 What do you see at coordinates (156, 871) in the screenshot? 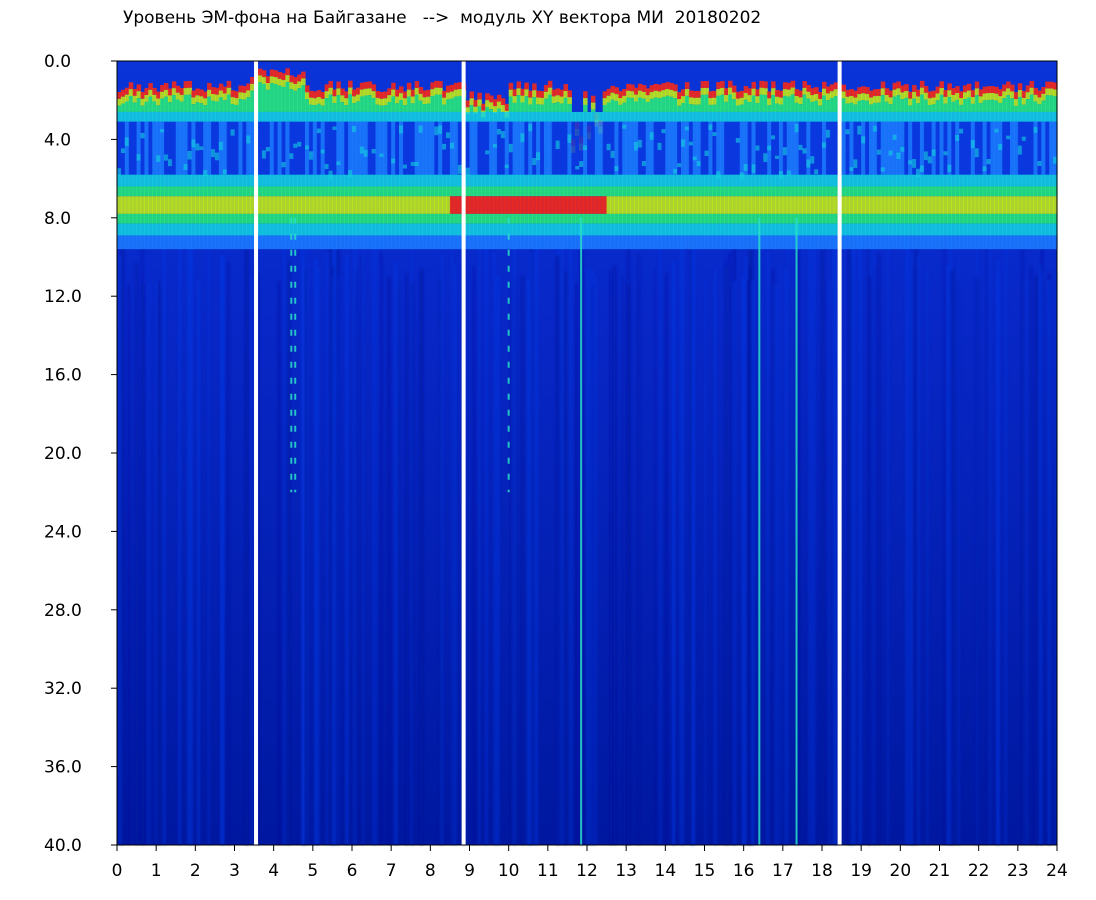
I see `x-tick-label: 1` at bounding box center [156, 871].